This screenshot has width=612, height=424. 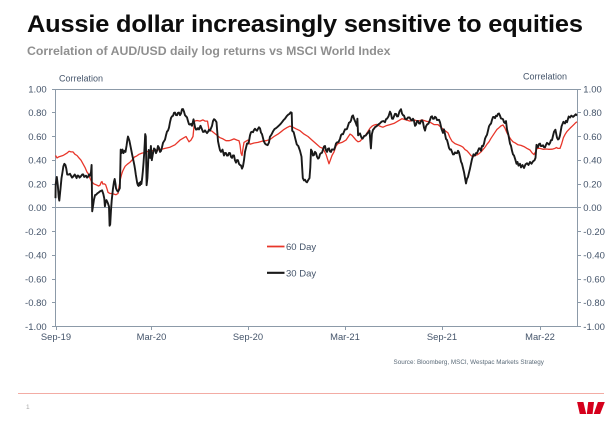 What do you see at coordinates (248, 336) in the screenshot?
I see `svg-text: Sep-20` at bounding box center [248, 336].